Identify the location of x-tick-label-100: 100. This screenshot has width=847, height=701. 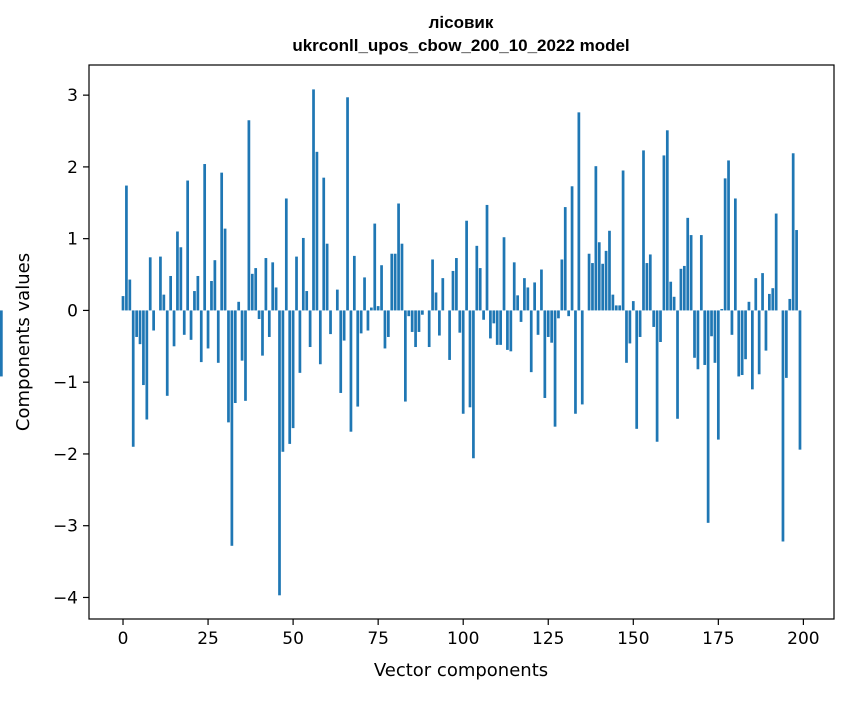
(463, 639).